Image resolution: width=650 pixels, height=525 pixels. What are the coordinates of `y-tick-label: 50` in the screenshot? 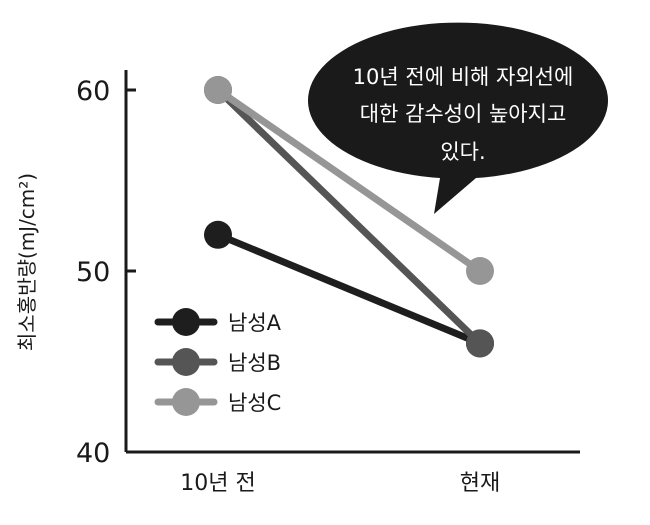 It's located at (93, 272).